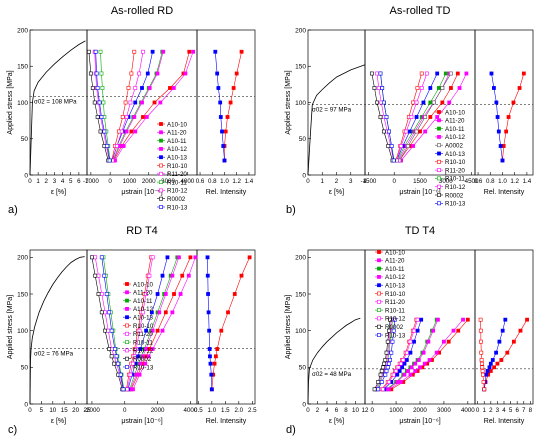  What do you see at coordinates (304, 404) in the screenshot?
I see `y-tick-label: 0` at bounding box center [304, 404].